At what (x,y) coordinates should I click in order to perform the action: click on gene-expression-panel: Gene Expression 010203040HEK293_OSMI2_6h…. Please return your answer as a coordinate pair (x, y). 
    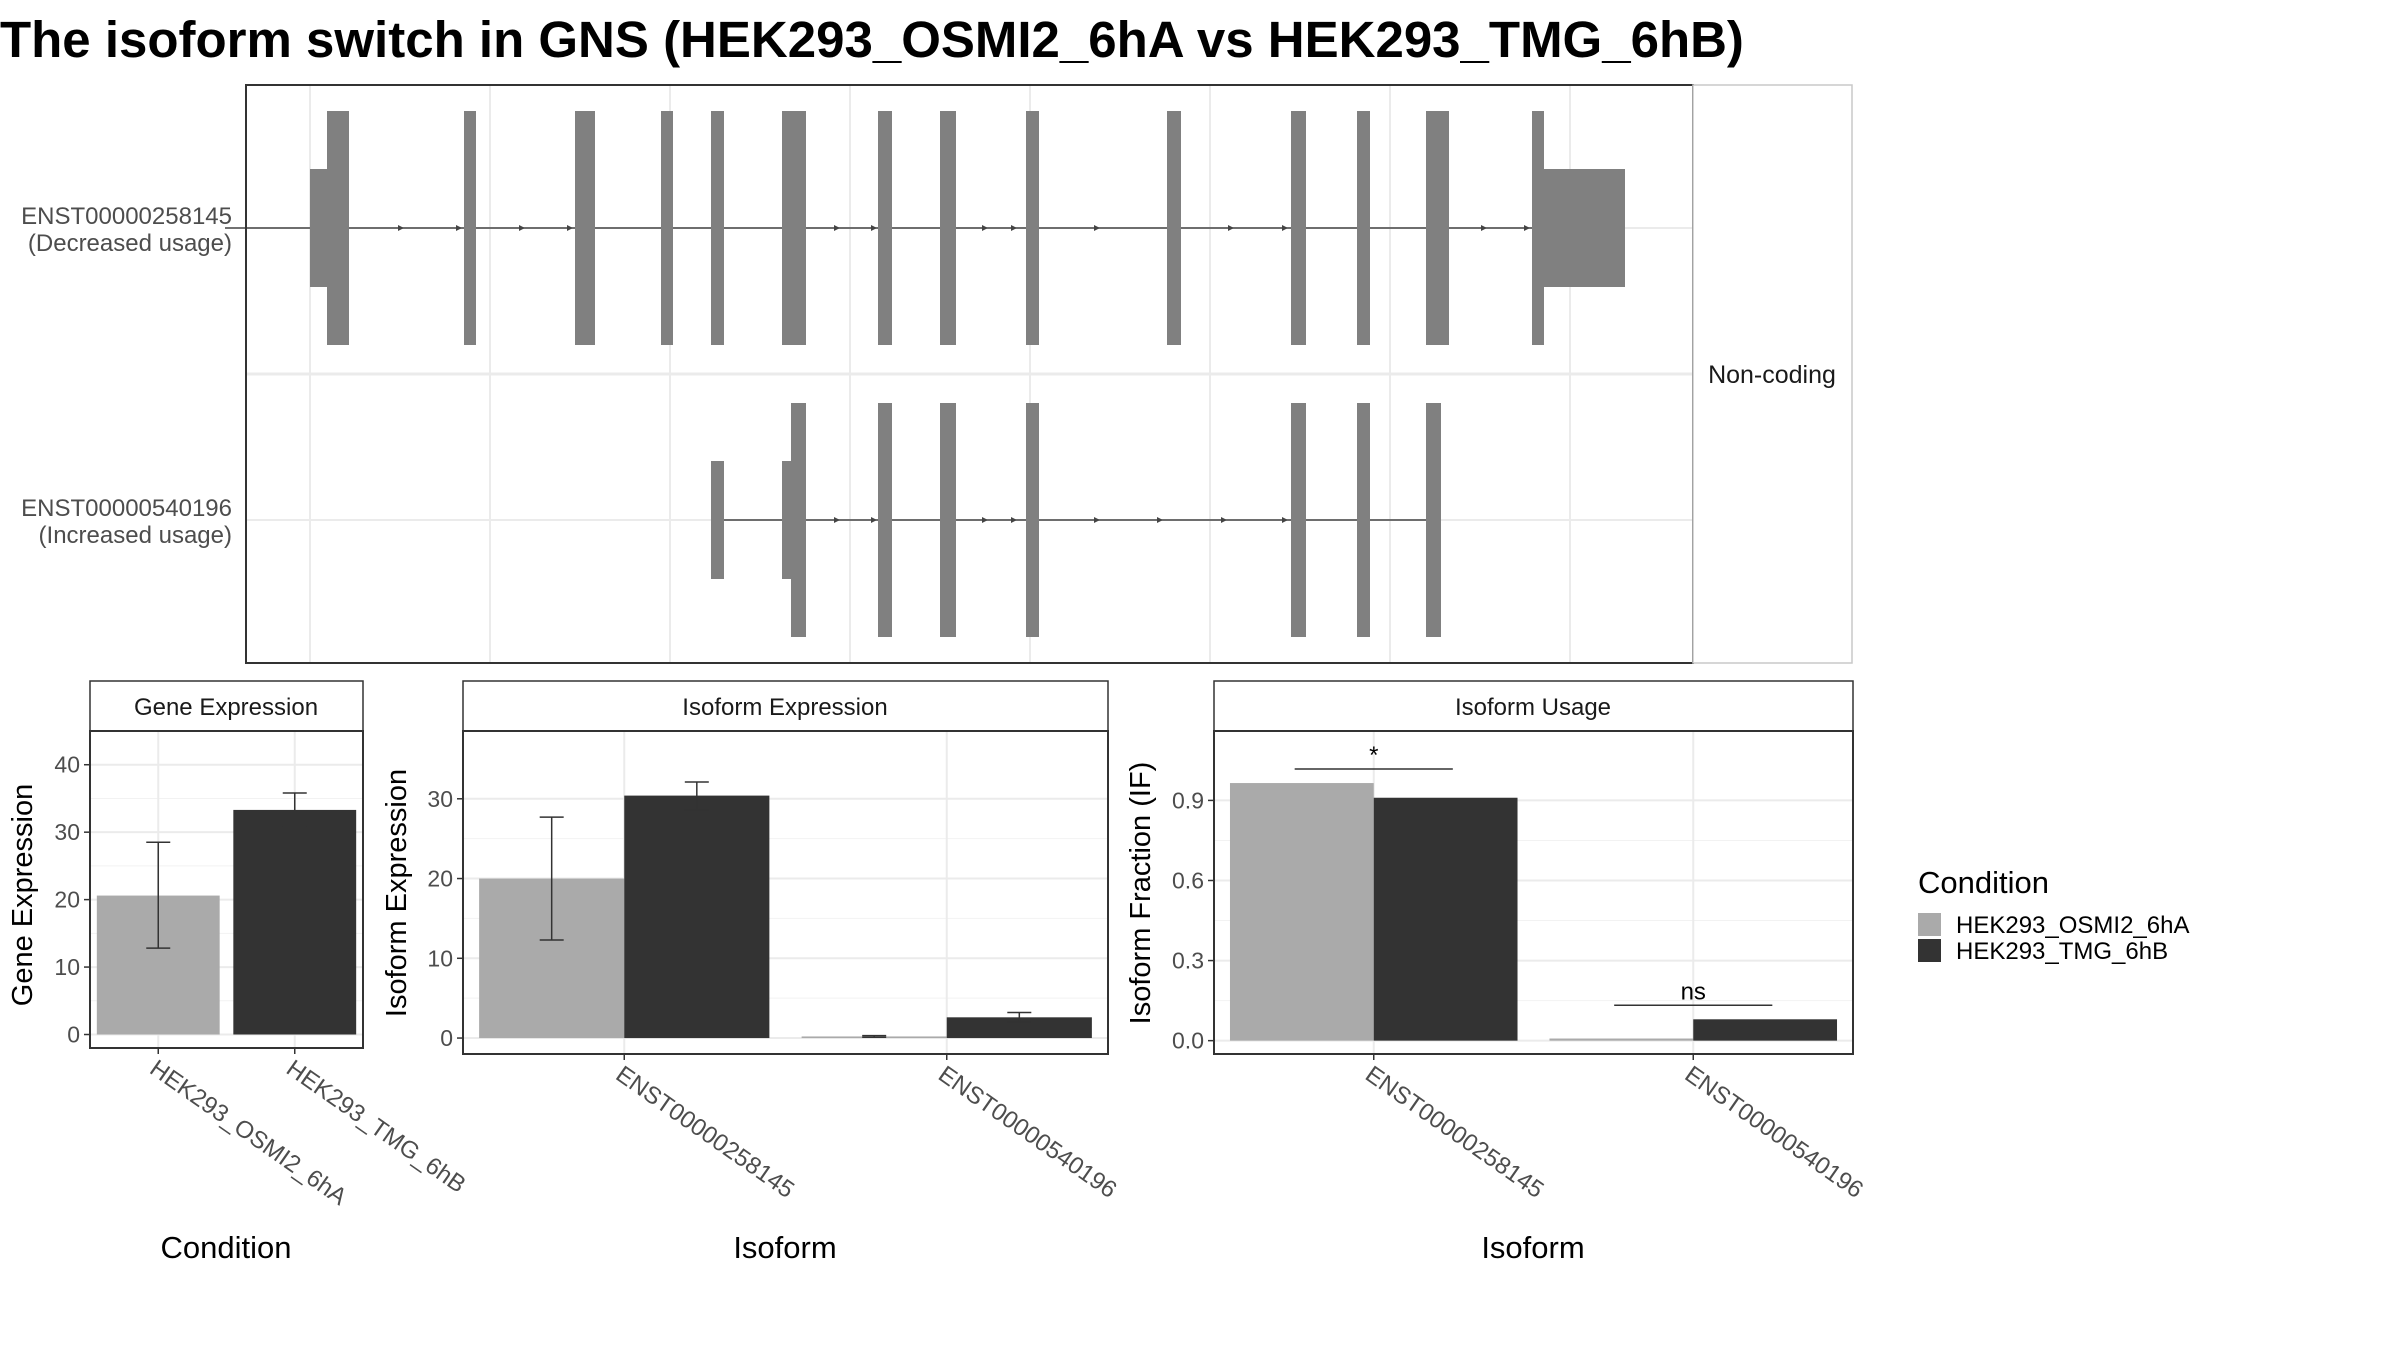
    Looking at the image, I should click on (239, 972).